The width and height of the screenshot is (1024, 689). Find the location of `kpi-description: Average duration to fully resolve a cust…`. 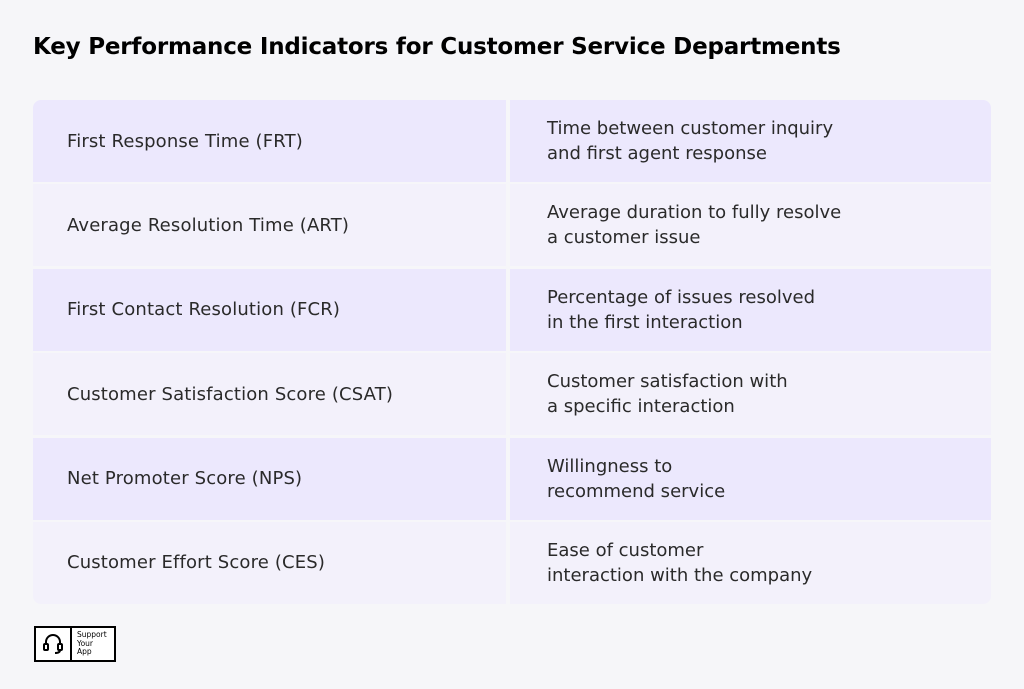

kpi-description: Average duration to fully resolve a cust… is located at coordinates (750, 225).